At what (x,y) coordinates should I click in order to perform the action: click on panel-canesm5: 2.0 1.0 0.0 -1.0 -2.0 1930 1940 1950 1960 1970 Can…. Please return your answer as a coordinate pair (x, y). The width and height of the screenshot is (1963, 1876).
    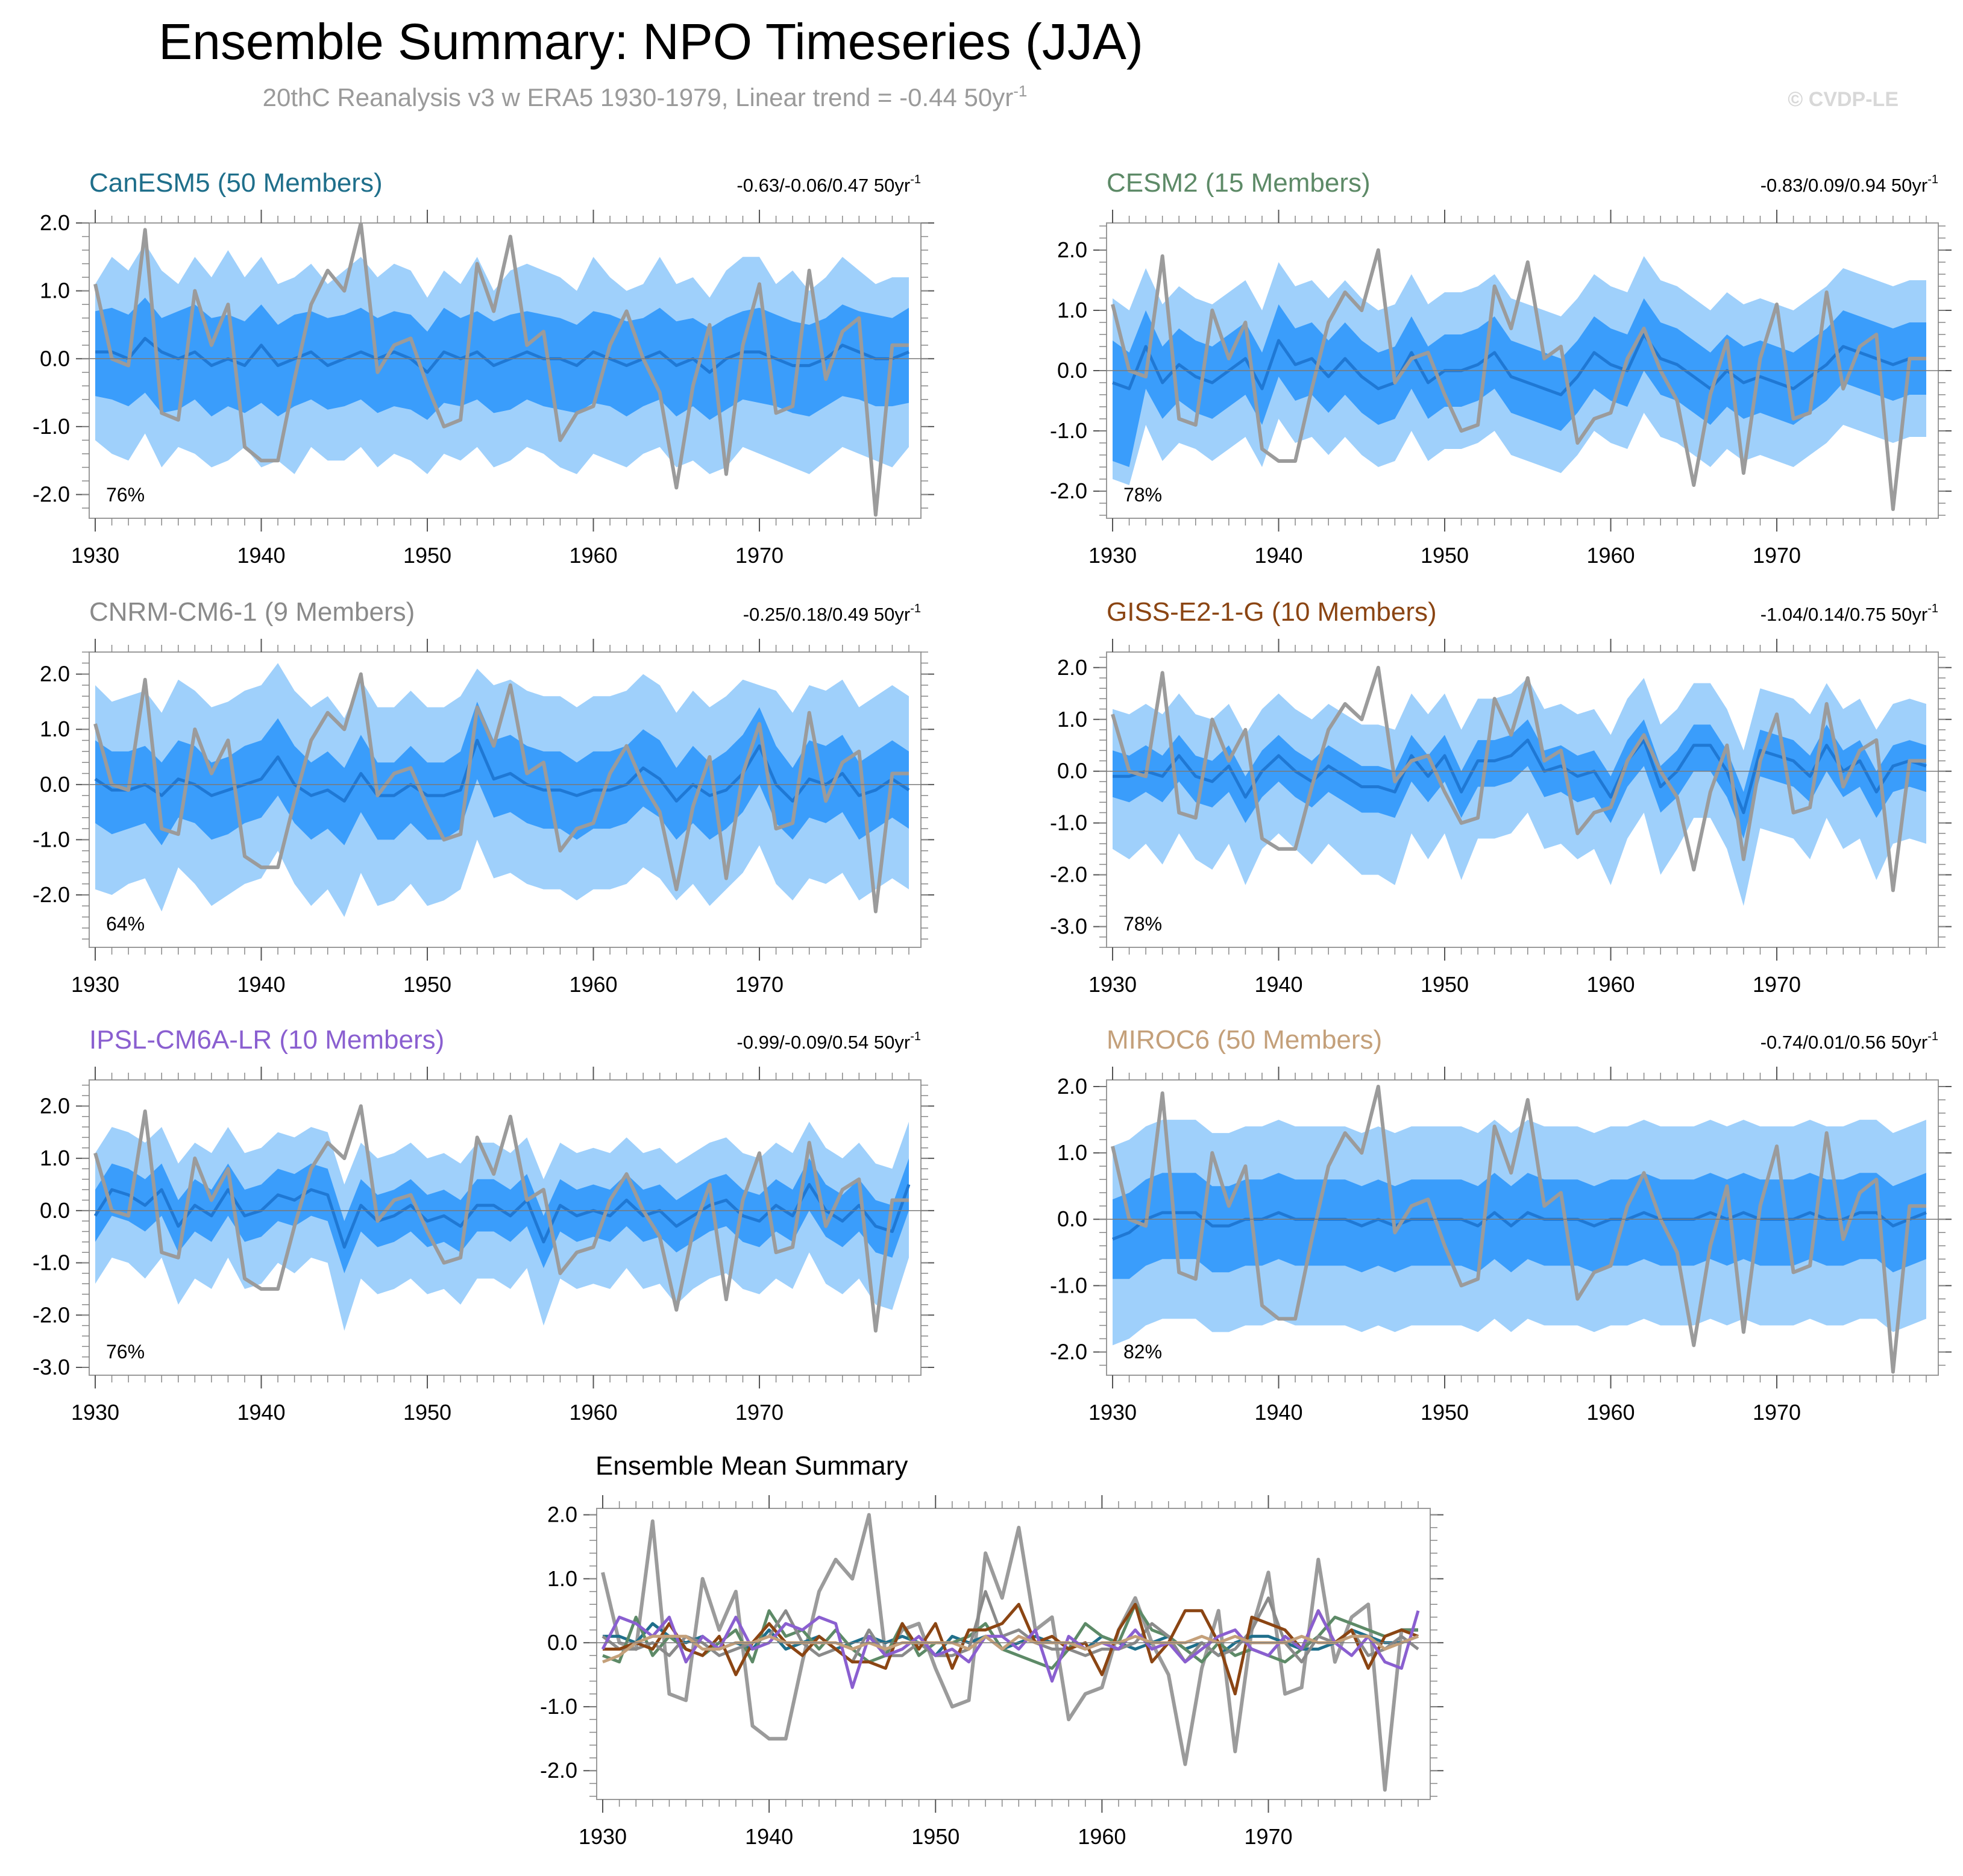
    Looking at the image, I should click on (483, 368).